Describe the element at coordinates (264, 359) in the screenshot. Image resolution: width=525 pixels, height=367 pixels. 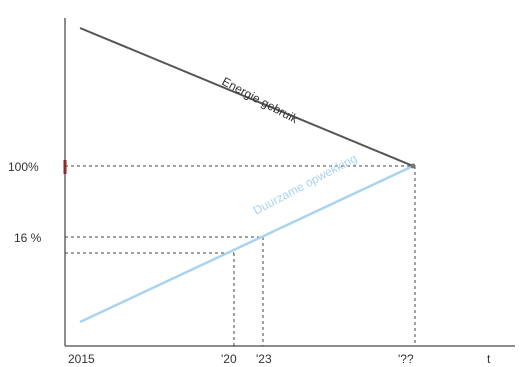
I see `x-tick-label-23: '23` at that location.